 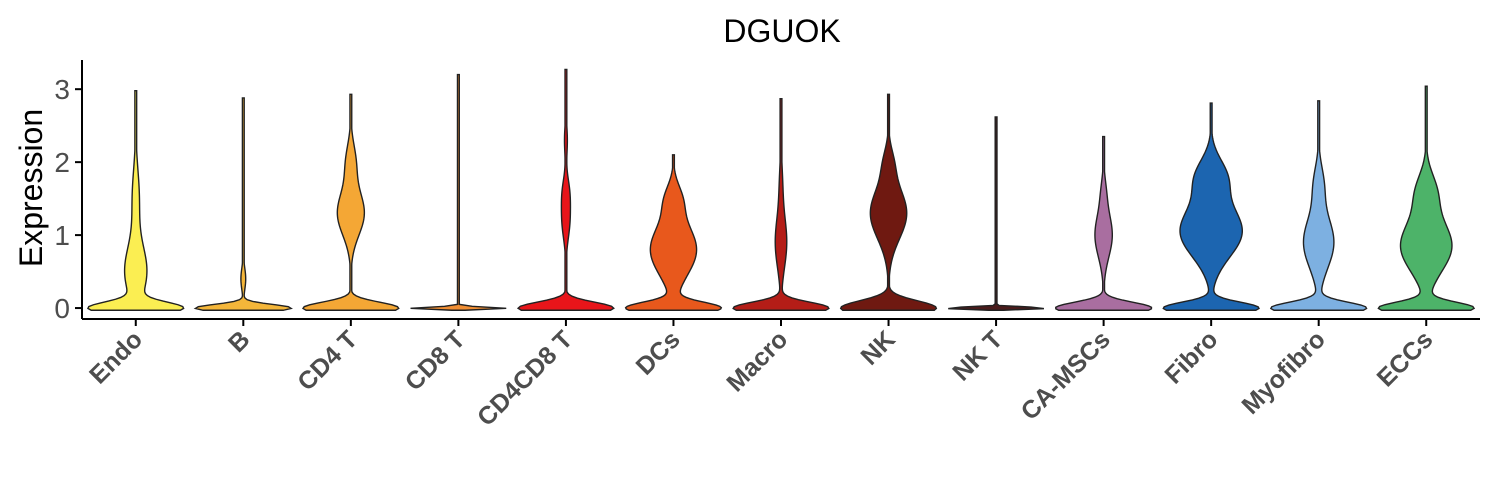 I want to click on violin-nk-t, so click(x=996, y=213).